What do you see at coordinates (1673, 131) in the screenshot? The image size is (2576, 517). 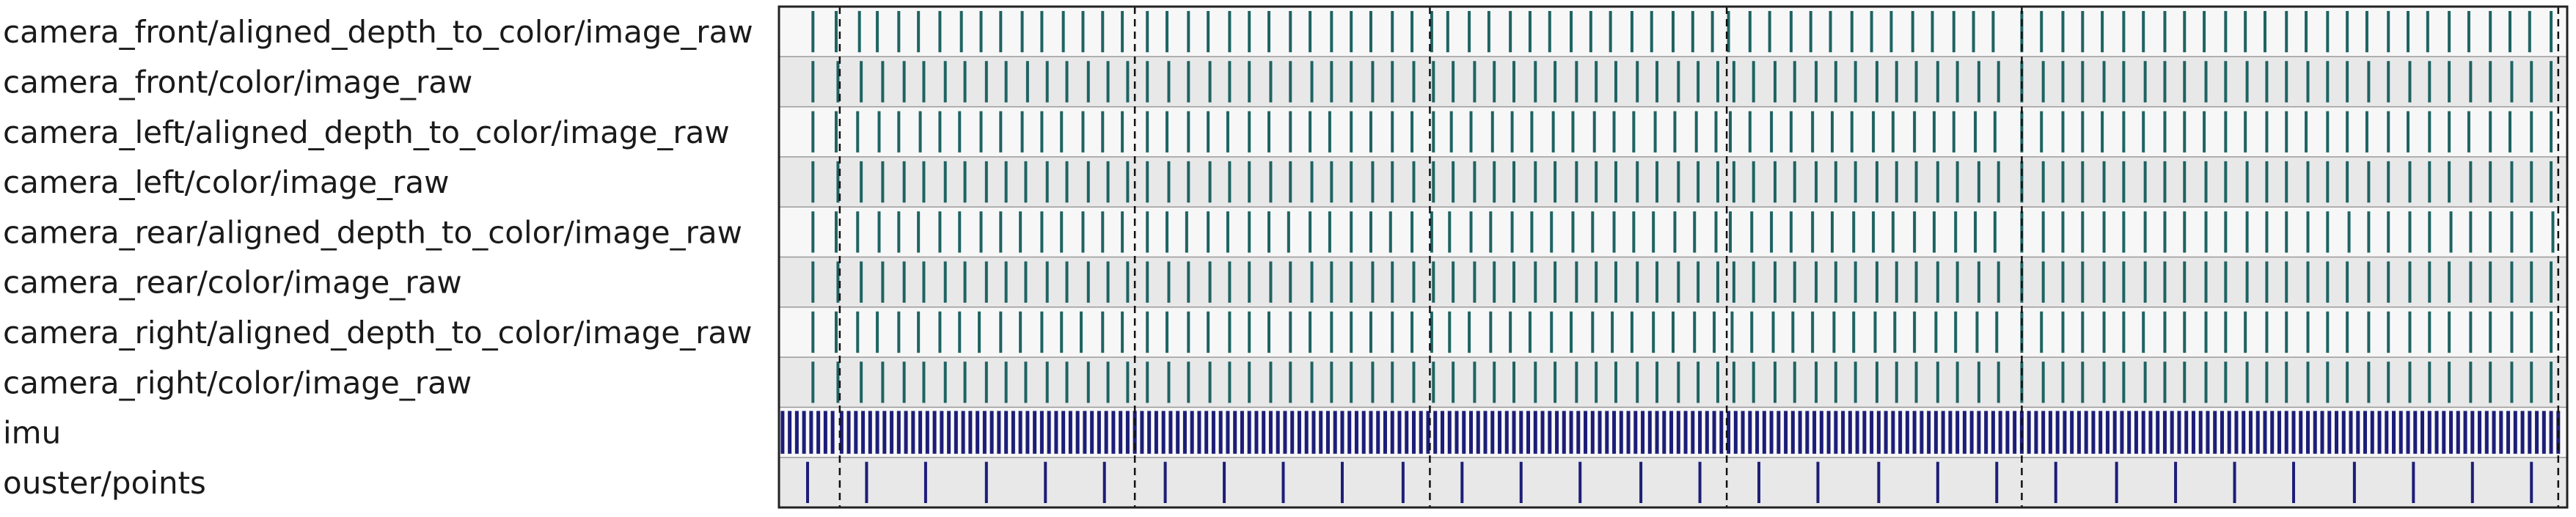 I see `row-band-camera-left-aligned-depth-to-color-image-raw` at bounding box center [1673, 131].